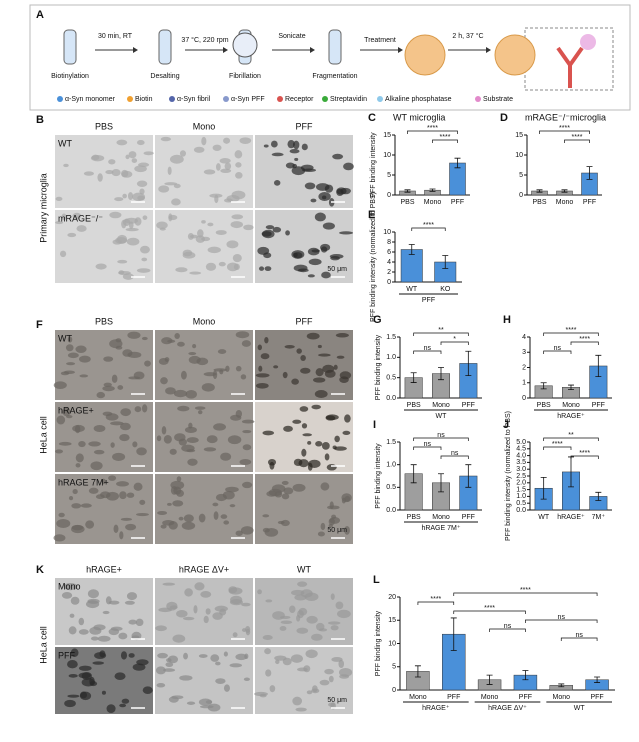 The image size is (639, 742). I want to click on arrow-head, so click(225, 50).